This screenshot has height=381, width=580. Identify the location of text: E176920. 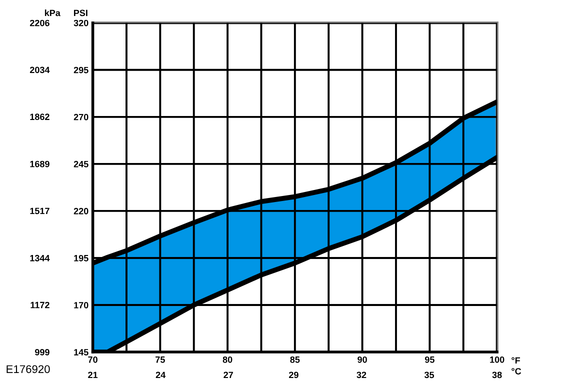
(28, 369).